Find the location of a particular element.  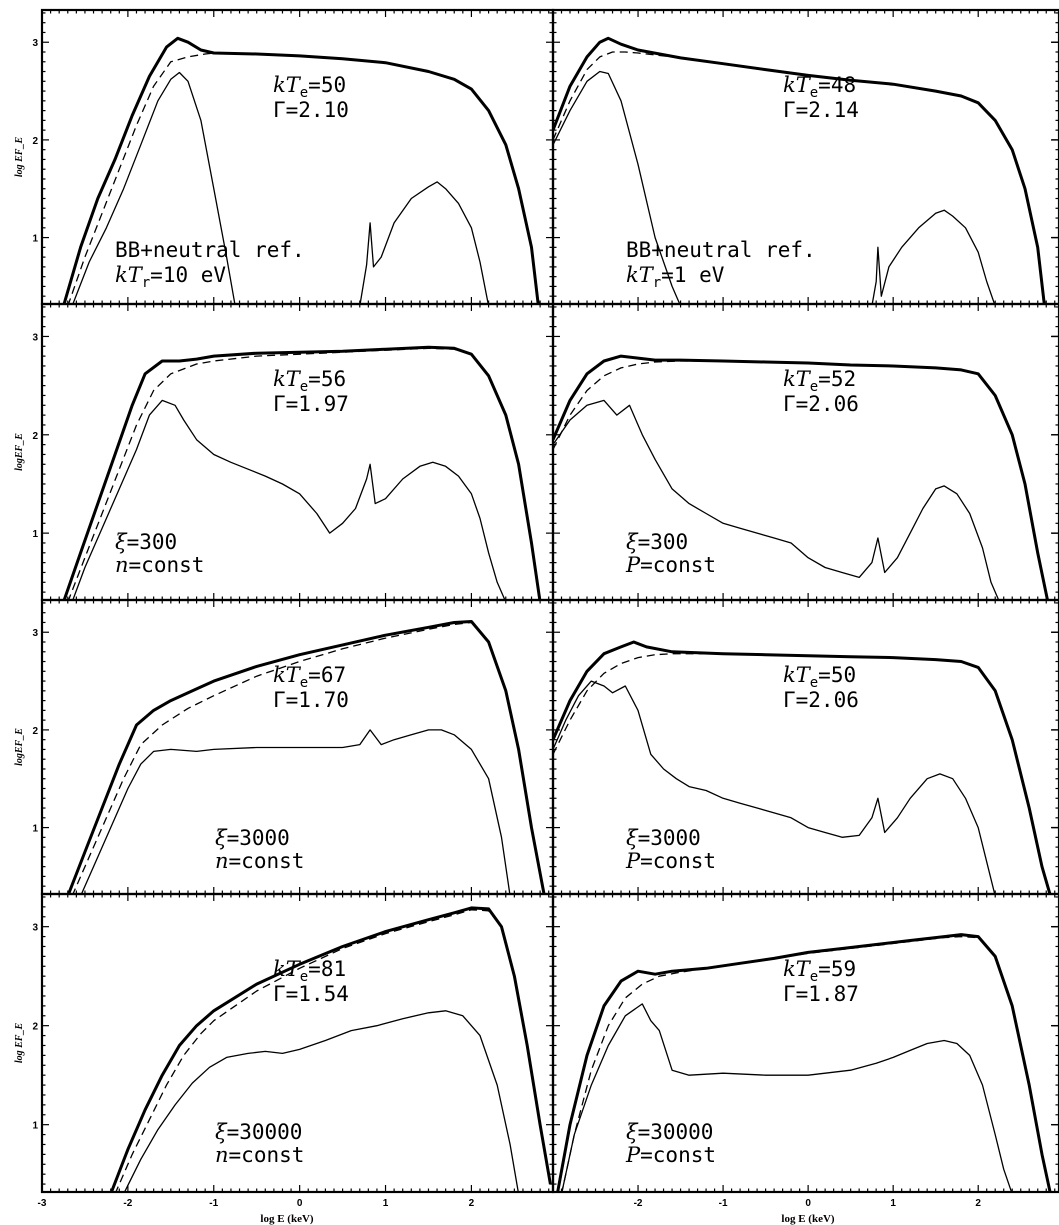

kTe-annotation: kTe=56 is located at coordinates (309, 381).